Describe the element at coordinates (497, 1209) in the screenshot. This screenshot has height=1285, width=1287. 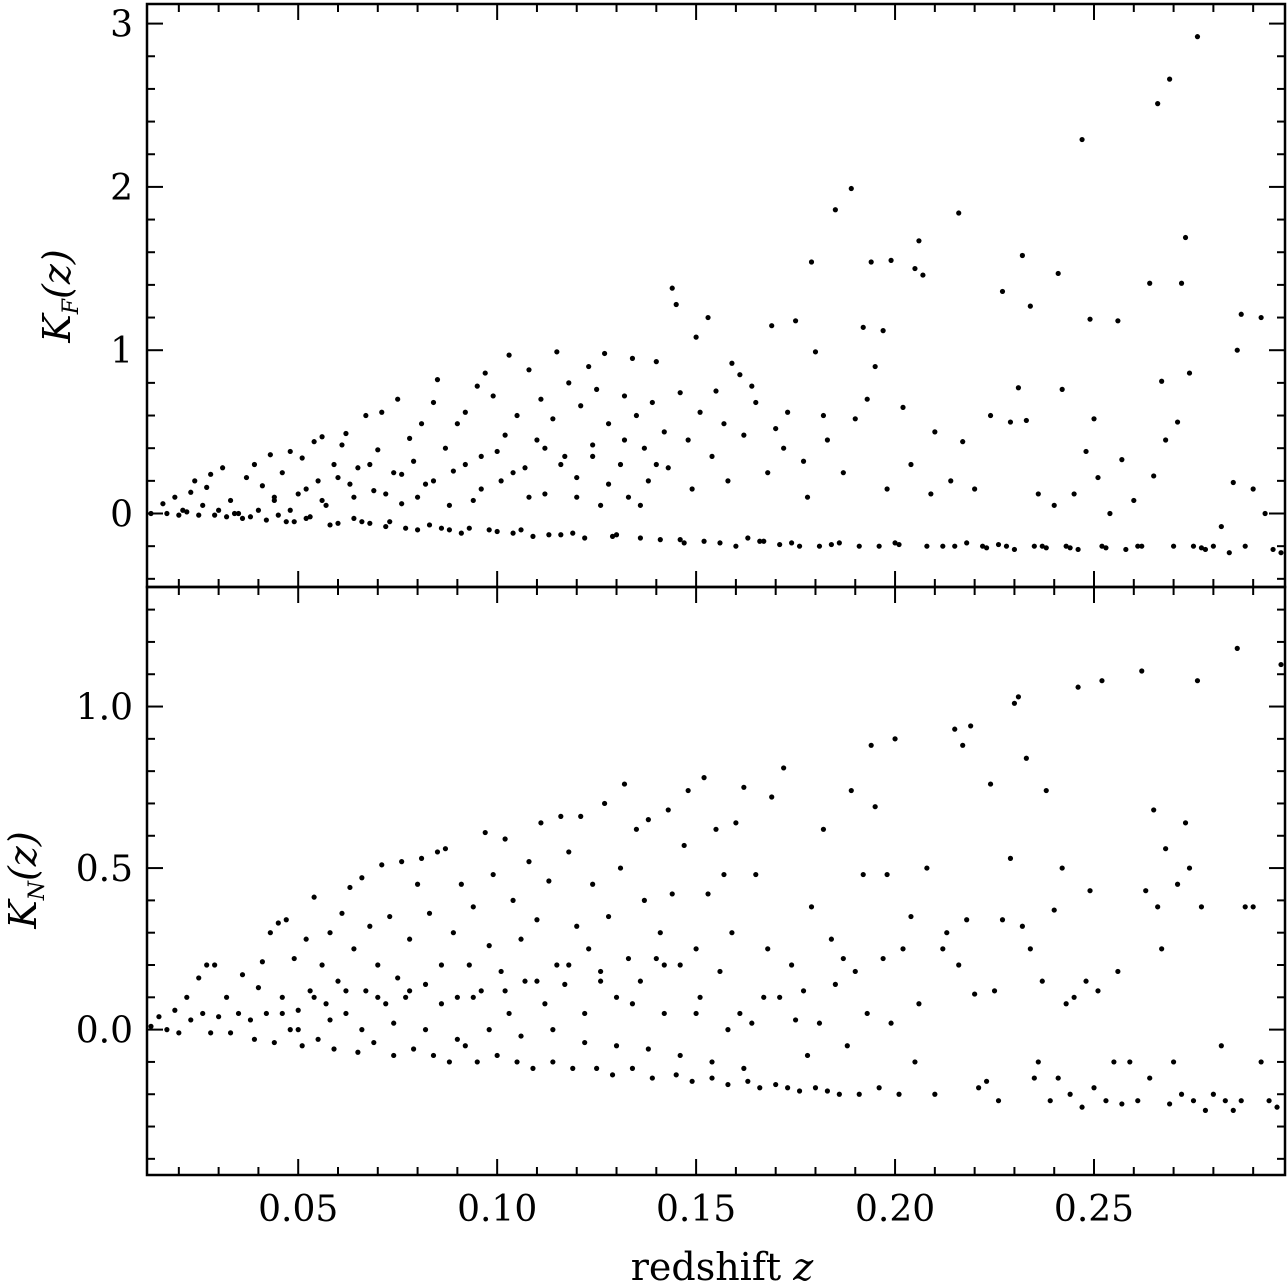
I see `x-tick-label: 0.10` at that location.